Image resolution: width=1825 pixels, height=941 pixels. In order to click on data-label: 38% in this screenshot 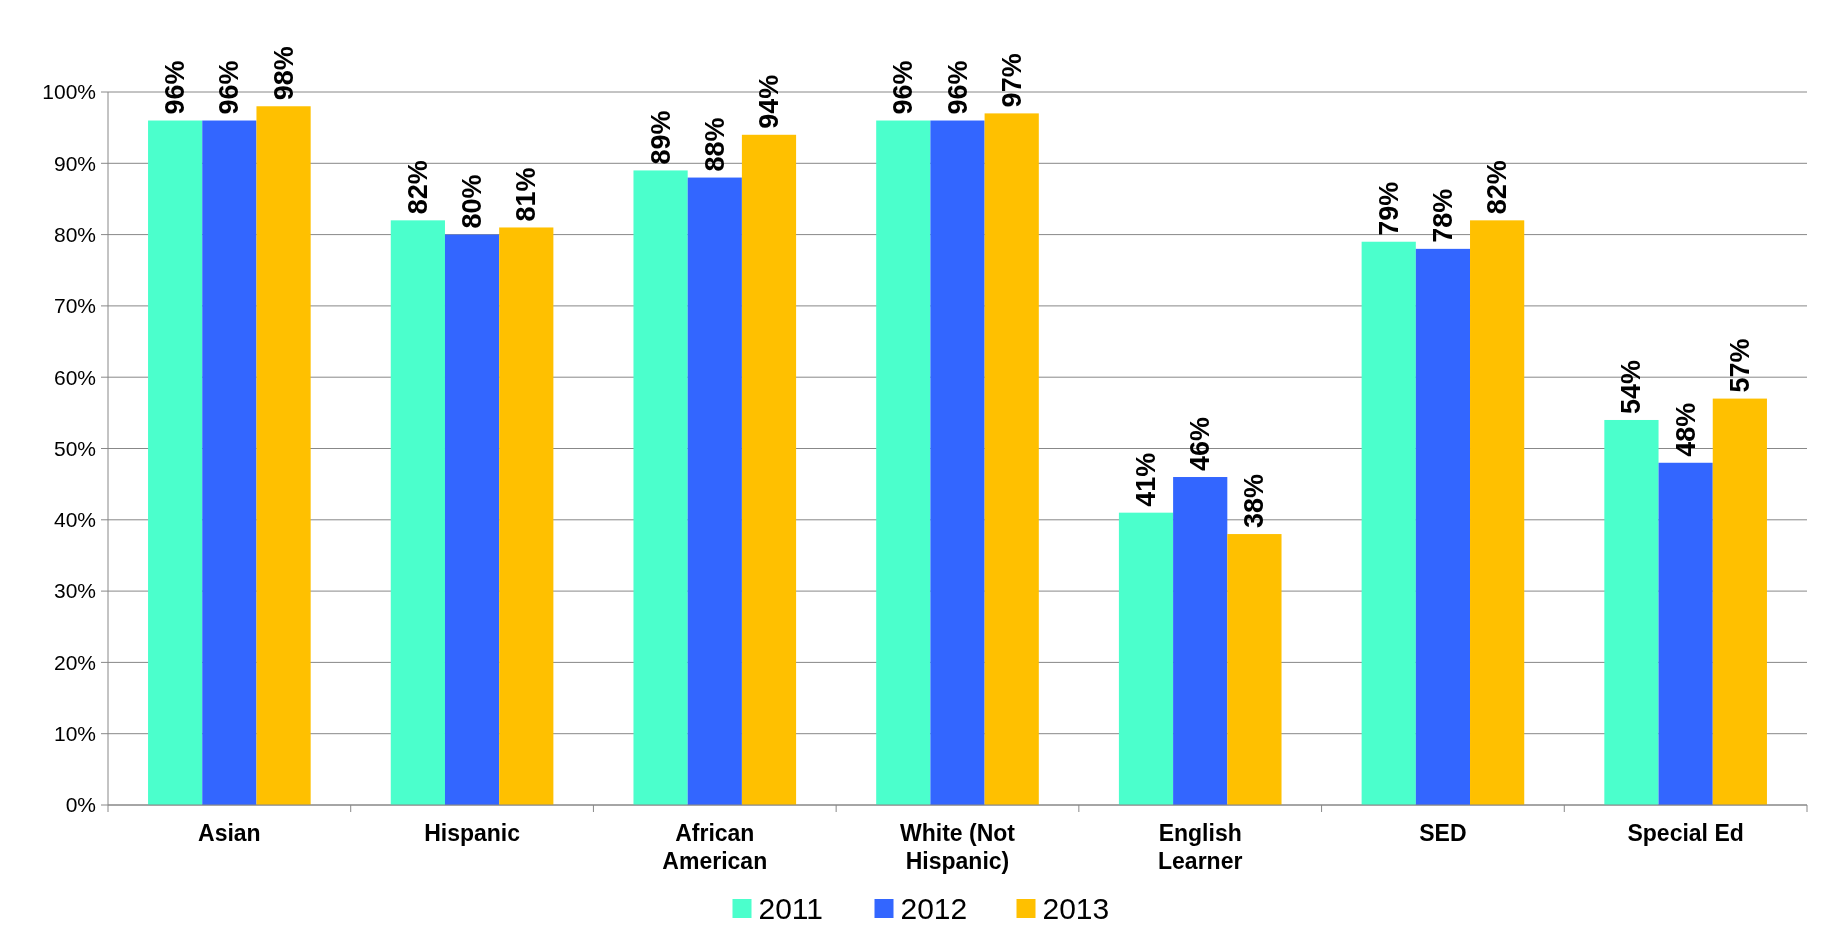, I will do `click(1254, 501)`.